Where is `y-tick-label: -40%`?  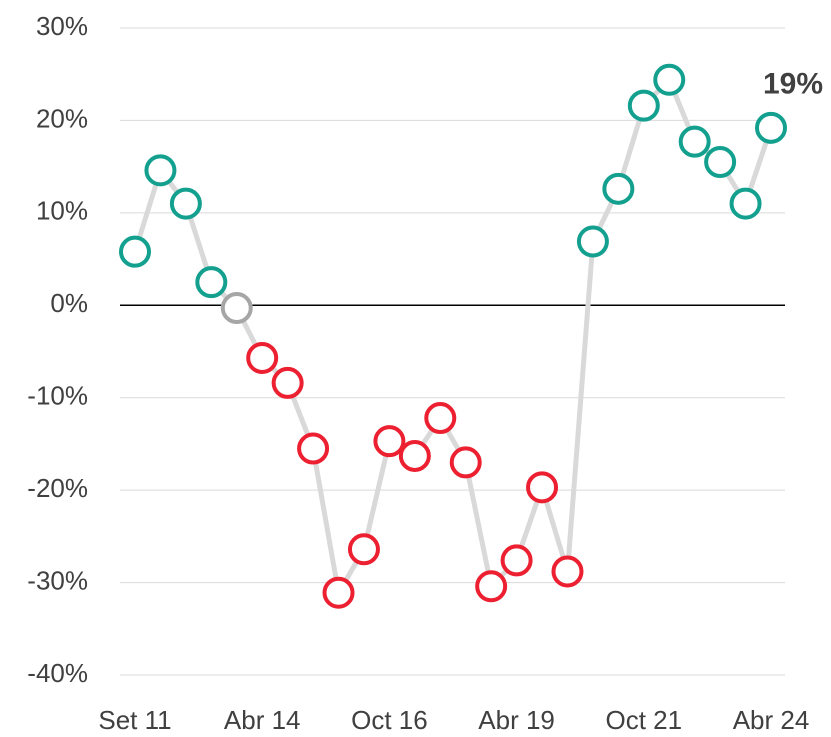
y-tick-label: -40% is located at coordinates (57, 673).